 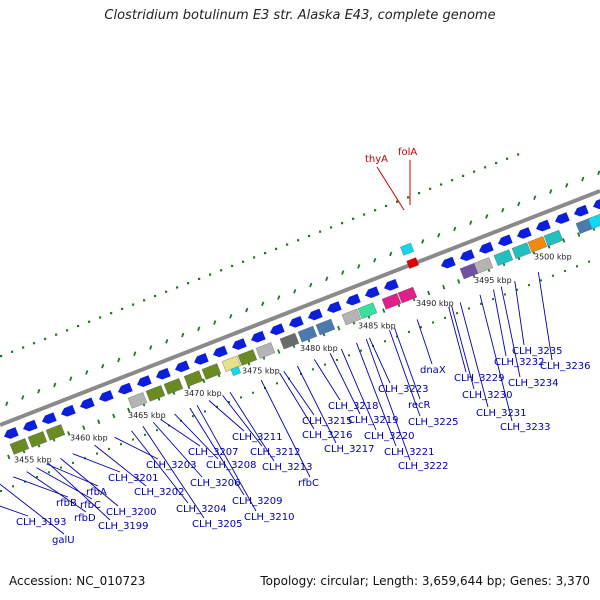 What do you see at coordinates (327, 435) in the screenshot?
I see `gene-label-CLH_3216: CLH_3216` at bounding box center [327, 435].